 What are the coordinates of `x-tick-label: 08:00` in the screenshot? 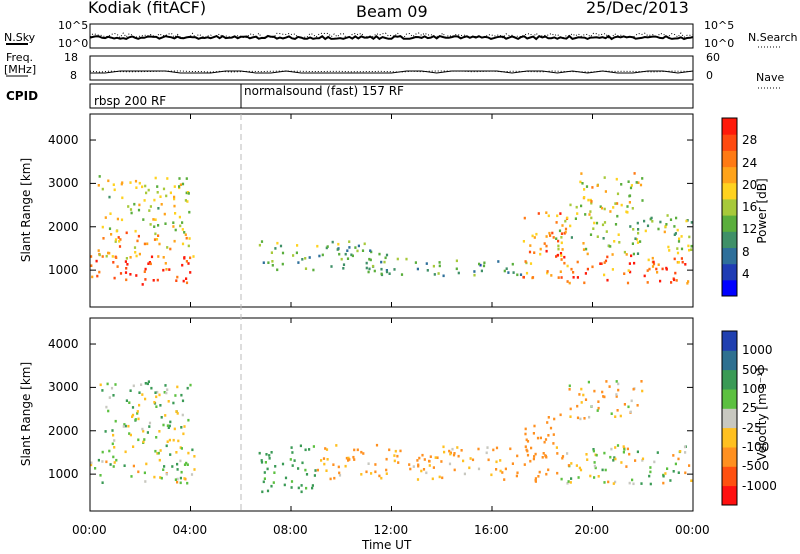 It's located at (290, 530).